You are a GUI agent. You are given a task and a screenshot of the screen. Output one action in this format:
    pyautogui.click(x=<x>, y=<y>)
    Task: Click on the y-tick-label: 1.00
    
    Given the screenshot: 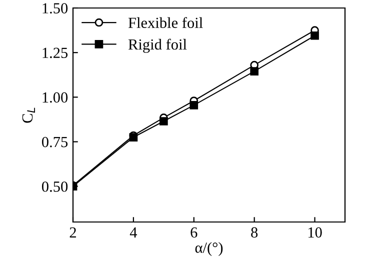 What is the action you would take?
    pyautogui.click(x=55, y=97)
    